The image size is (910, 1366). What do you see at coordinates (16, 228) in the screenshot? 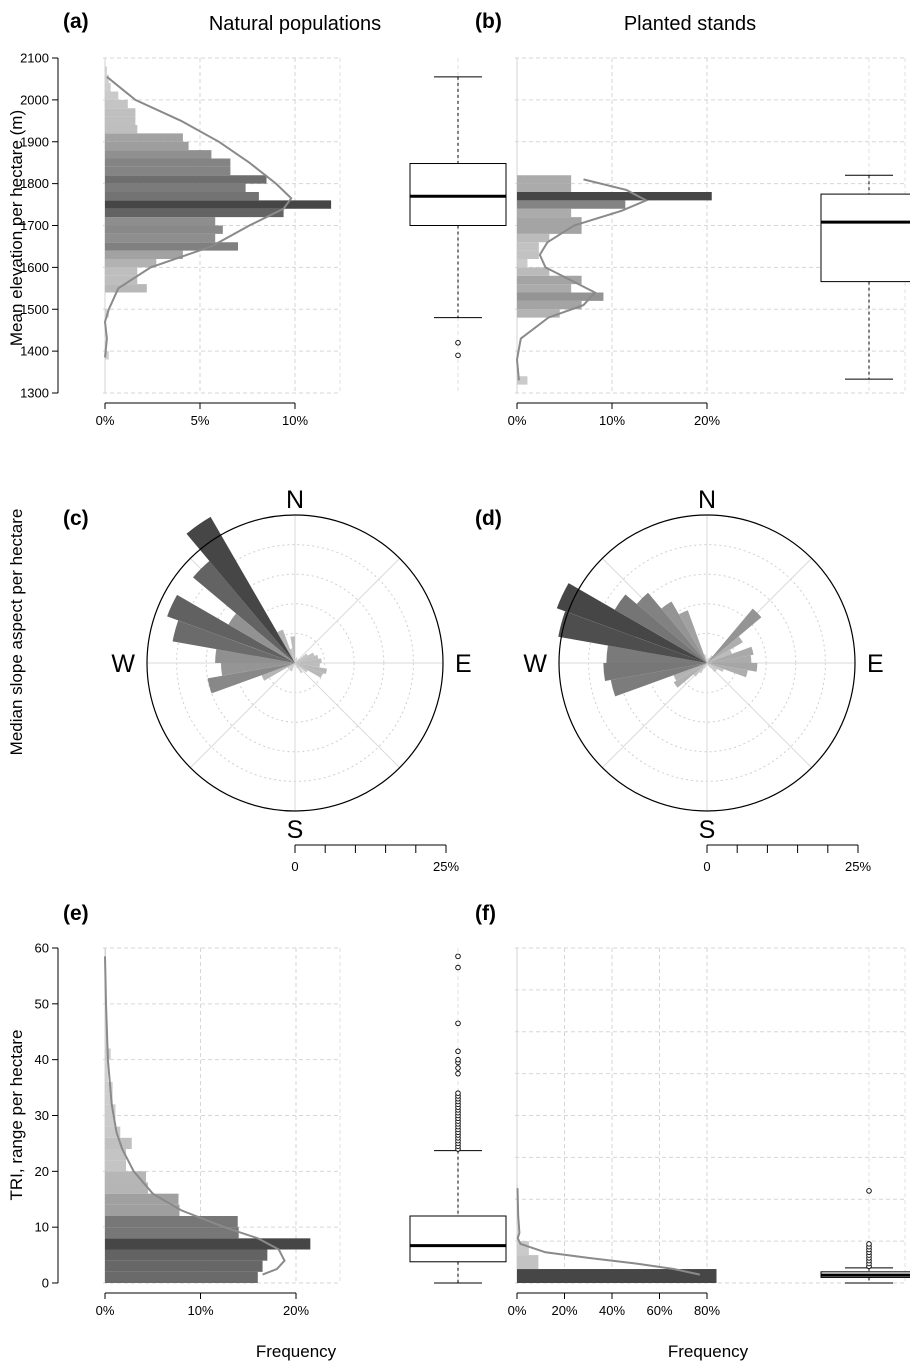
I see `ylabel-elevation: Mean elevation per hectare (m)` at bounding box center [16, 228].